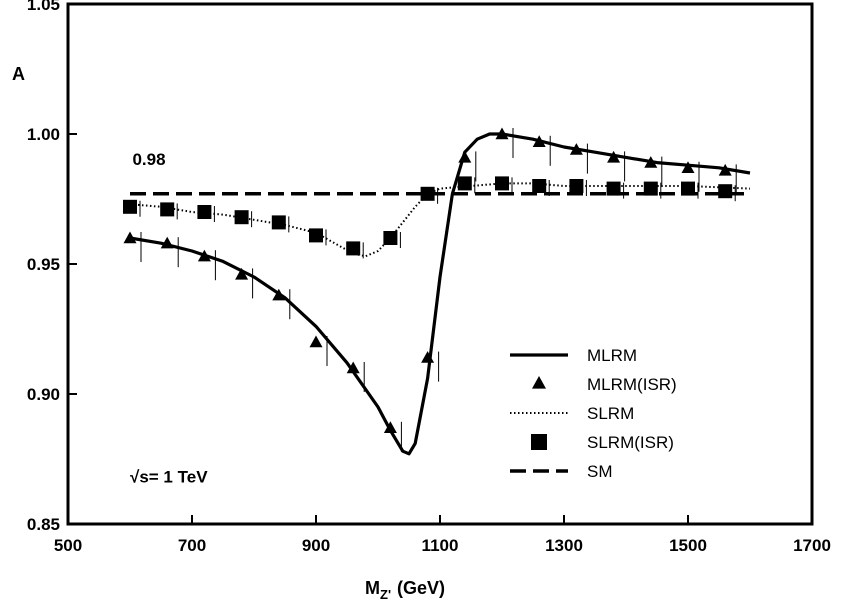 This screenshot has width=845, height=606. I want to click on legend-swatch-mlrm-isr, so click(539, 382).